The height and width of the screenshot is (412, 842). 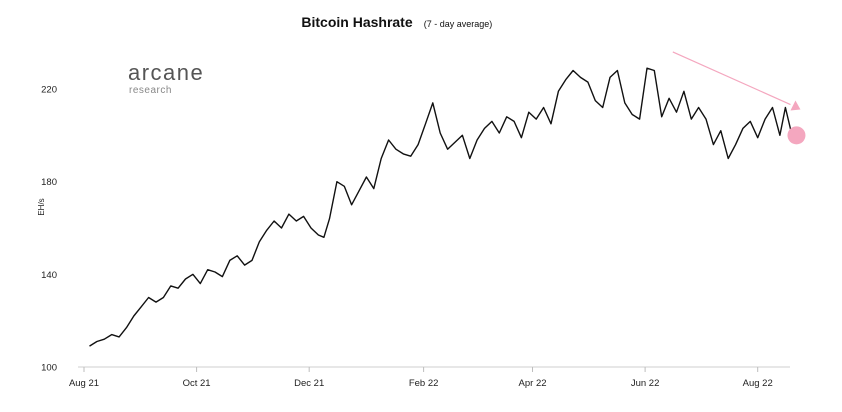 I want to click on x-tick-label: Feb 22, so click(x=424, y=383).